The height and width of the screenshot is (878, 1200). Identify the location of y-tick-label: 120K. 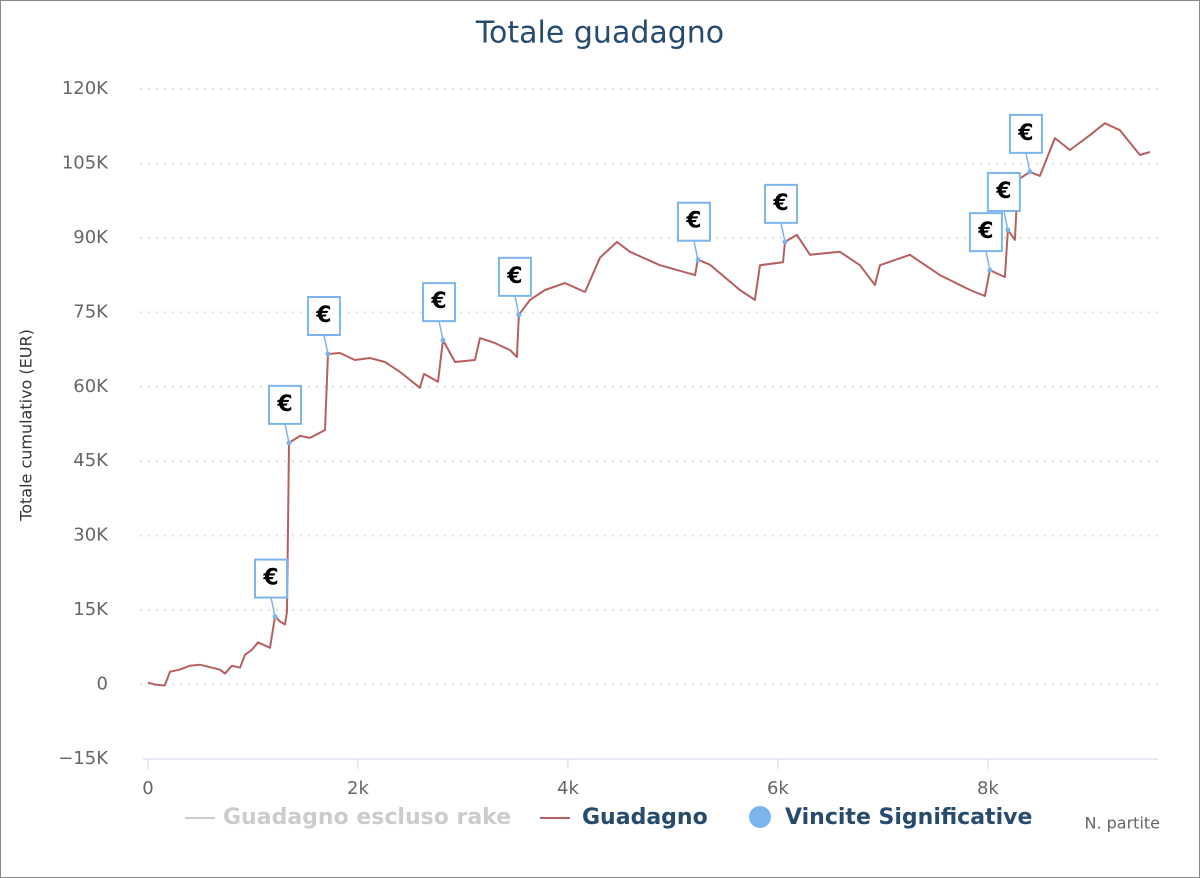
(85, 88).